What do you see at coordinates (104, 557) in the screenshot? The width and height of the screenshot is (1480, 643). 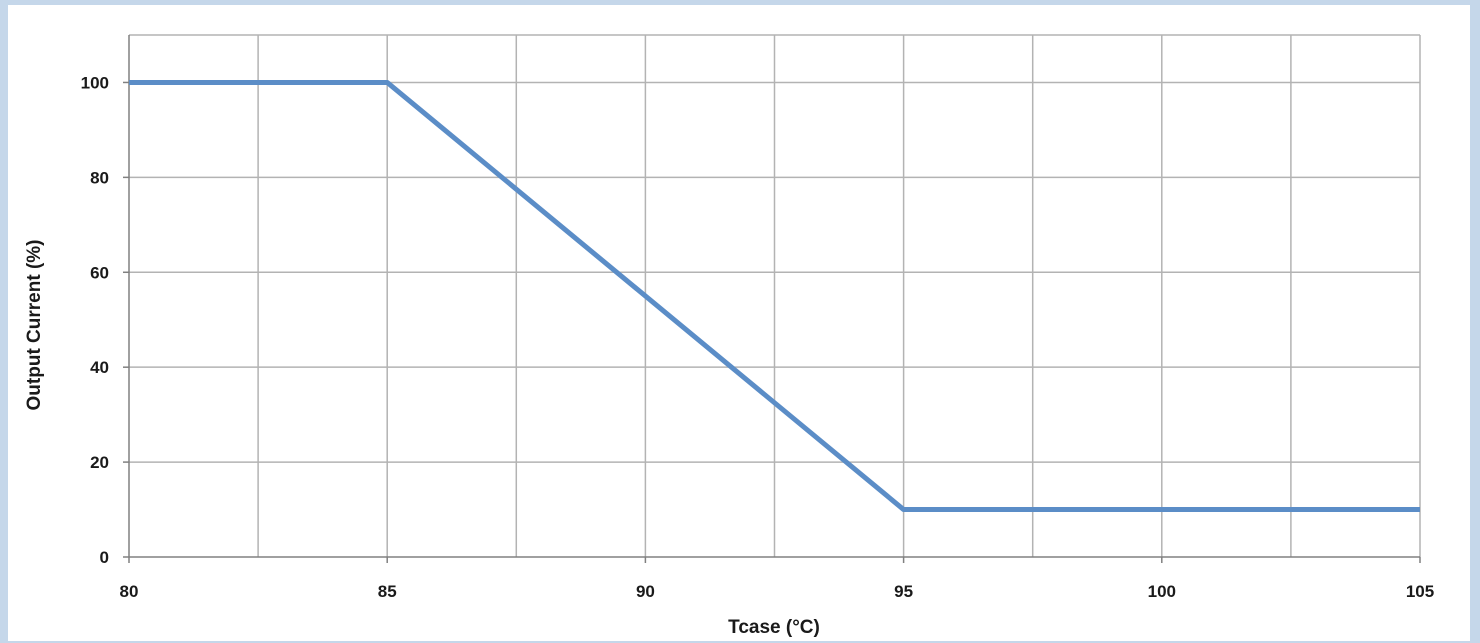 I see `y-tick-label: 0` at bounding box center [104, 557].